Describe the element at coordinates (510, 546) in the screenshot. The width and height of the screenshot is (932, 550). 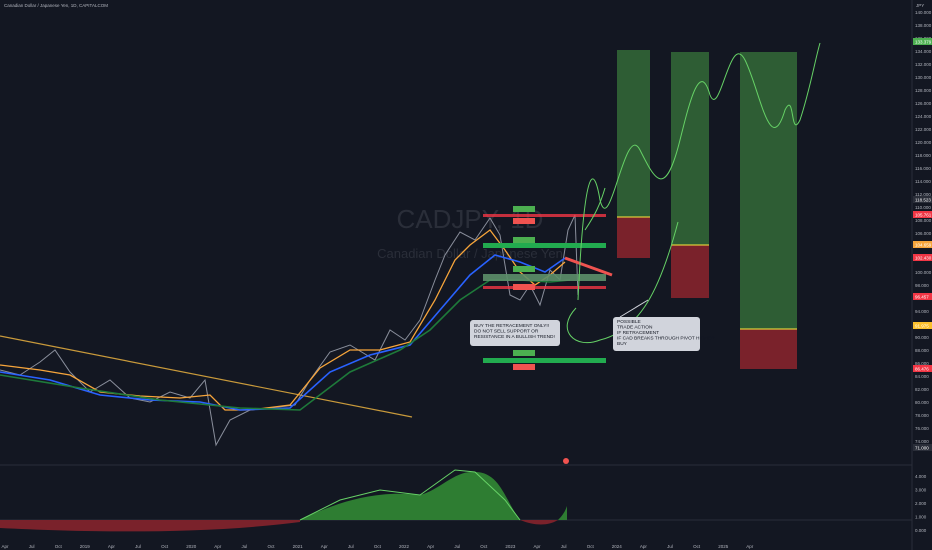
I see `time-label: 2023` at that location.